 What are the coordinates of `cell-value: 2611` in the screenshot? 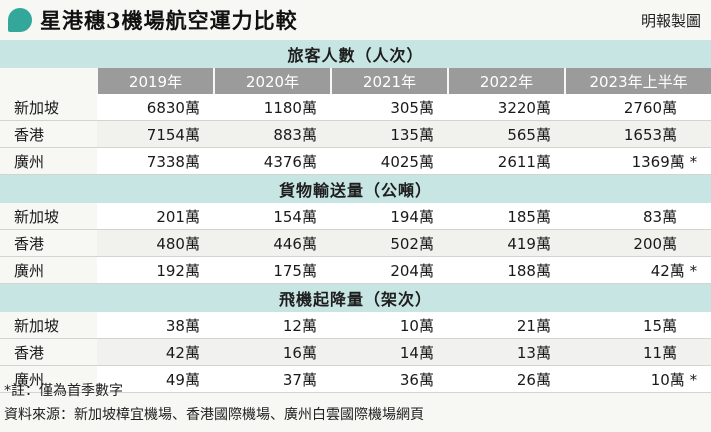 It's located at (516, 161).